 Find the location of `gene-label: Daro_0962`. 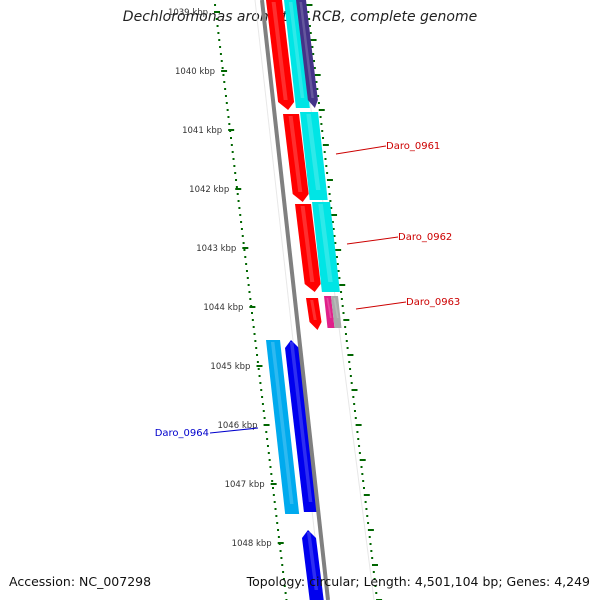

gene-label: Daro_0962 is located at coordinates (399, 238).